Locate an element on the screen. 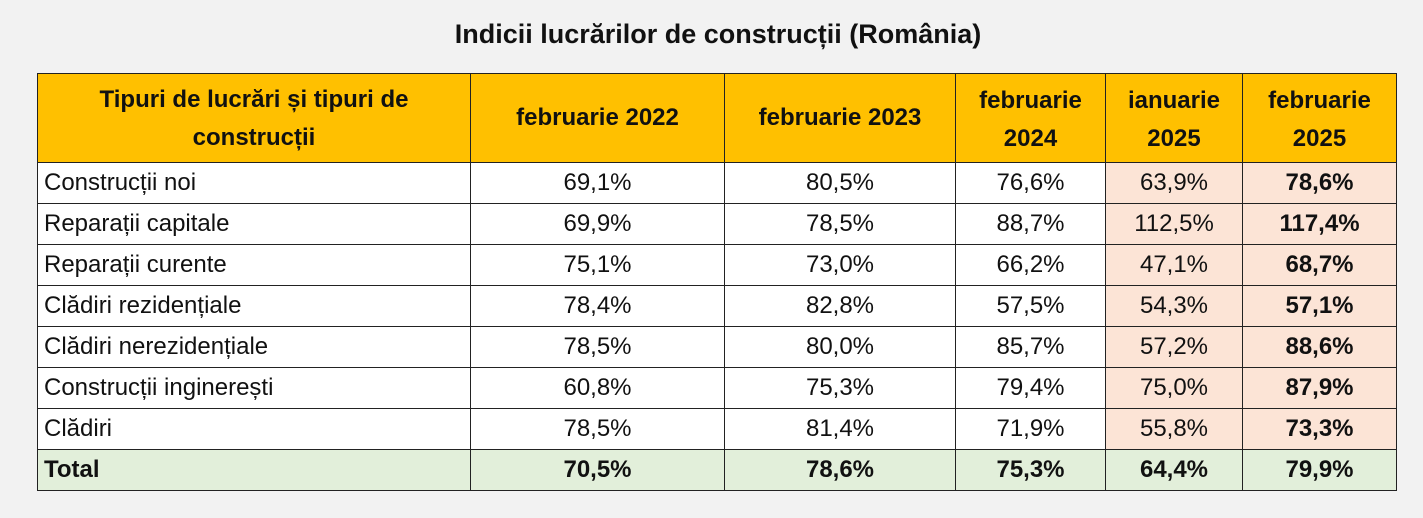  cell-value: 76,6% is located at coordinates (1030, 183).